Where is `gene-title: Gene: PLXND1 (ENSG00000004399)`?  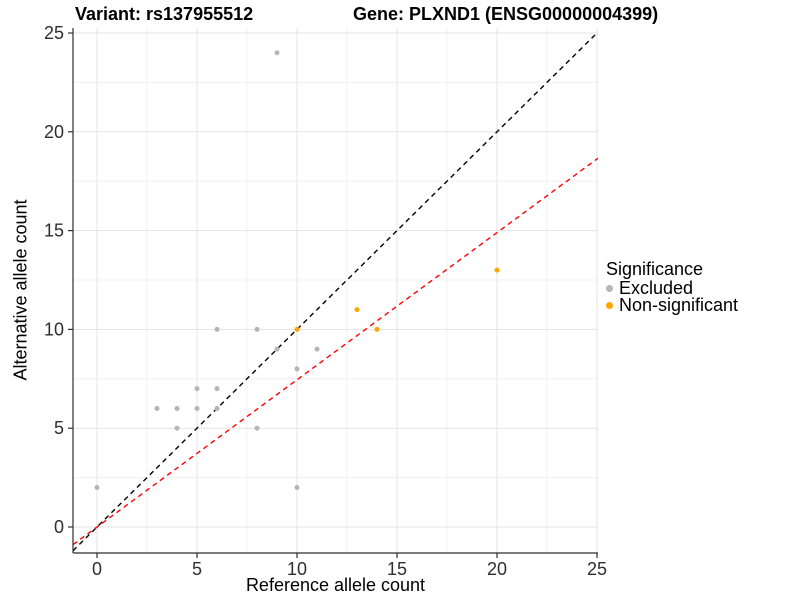
gene-title: Gene: PLXND1 (ENSG00000004399) is located at coordinates (506, 14).